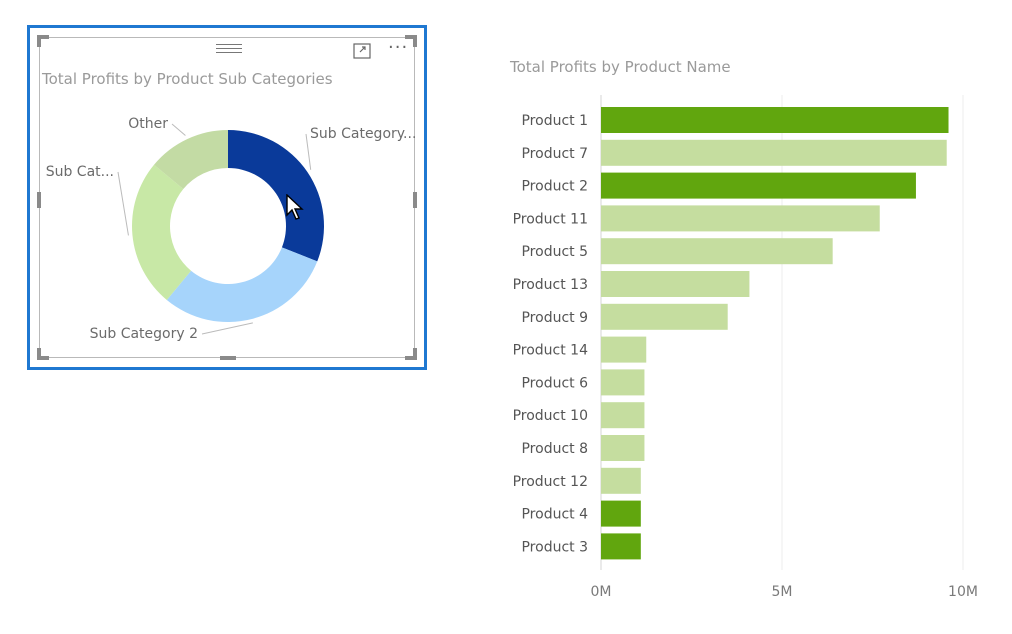 Image resolution: width=1012 pixels, height=634 pixels. I want to click on y-category-label: Product 4, so click(554, 515).